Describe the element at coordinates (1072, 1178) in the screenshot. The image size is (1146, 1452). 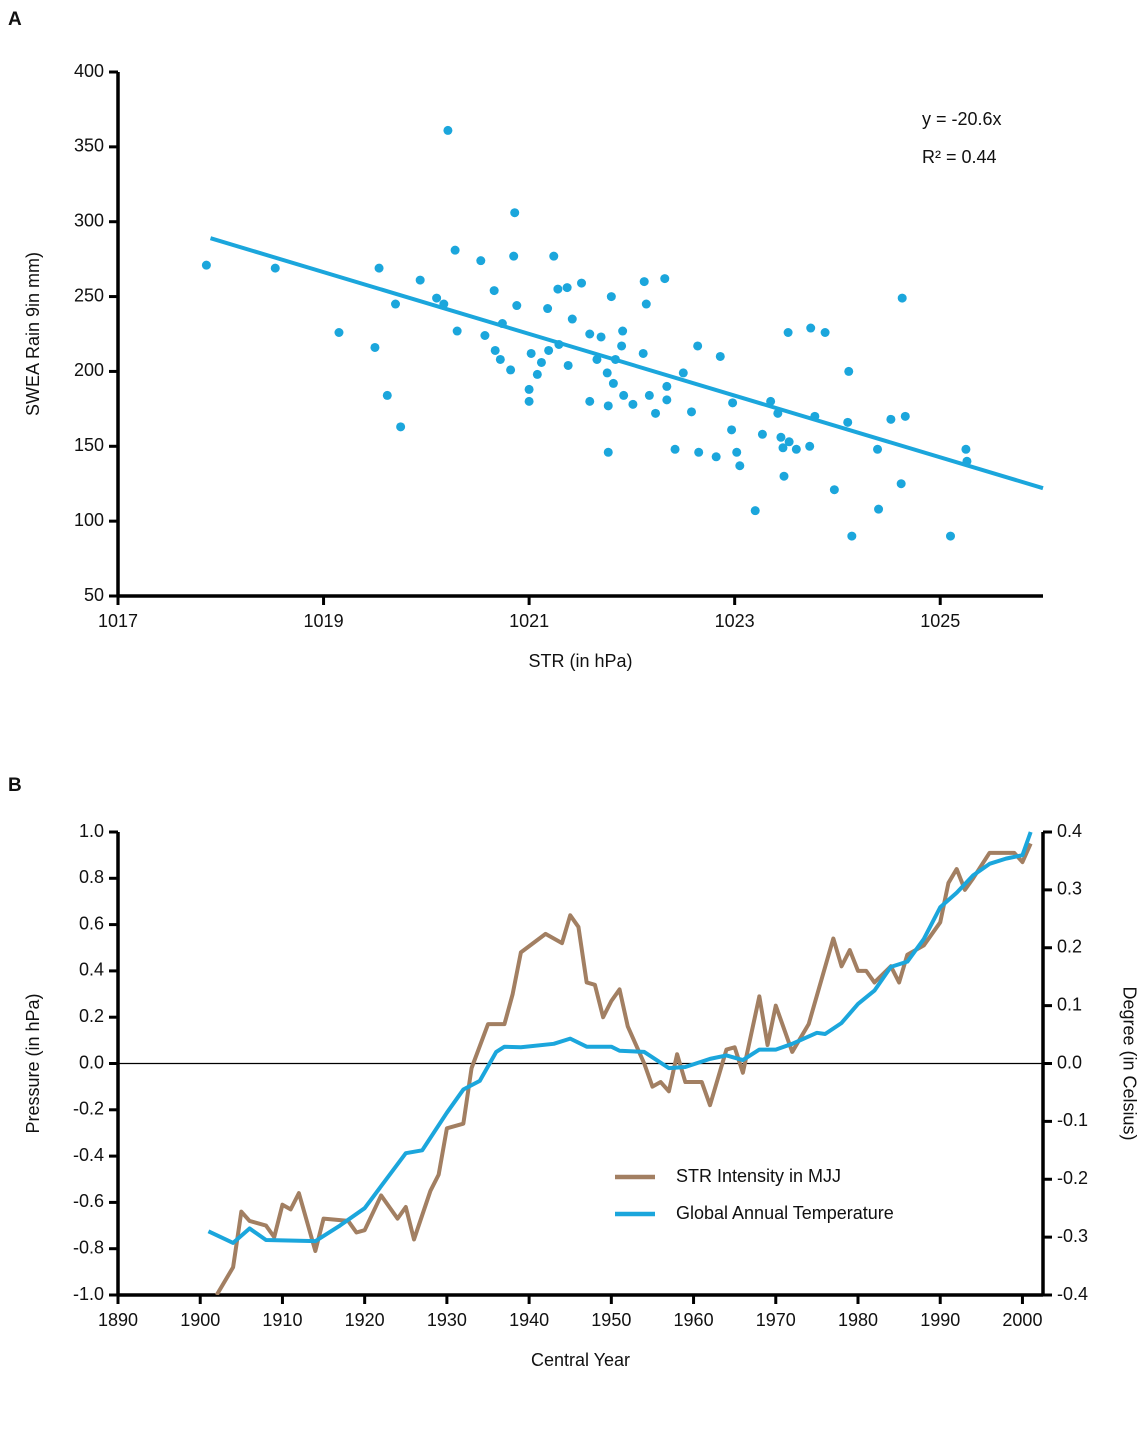
I see `y2-tick-label: -0.2` at that location.